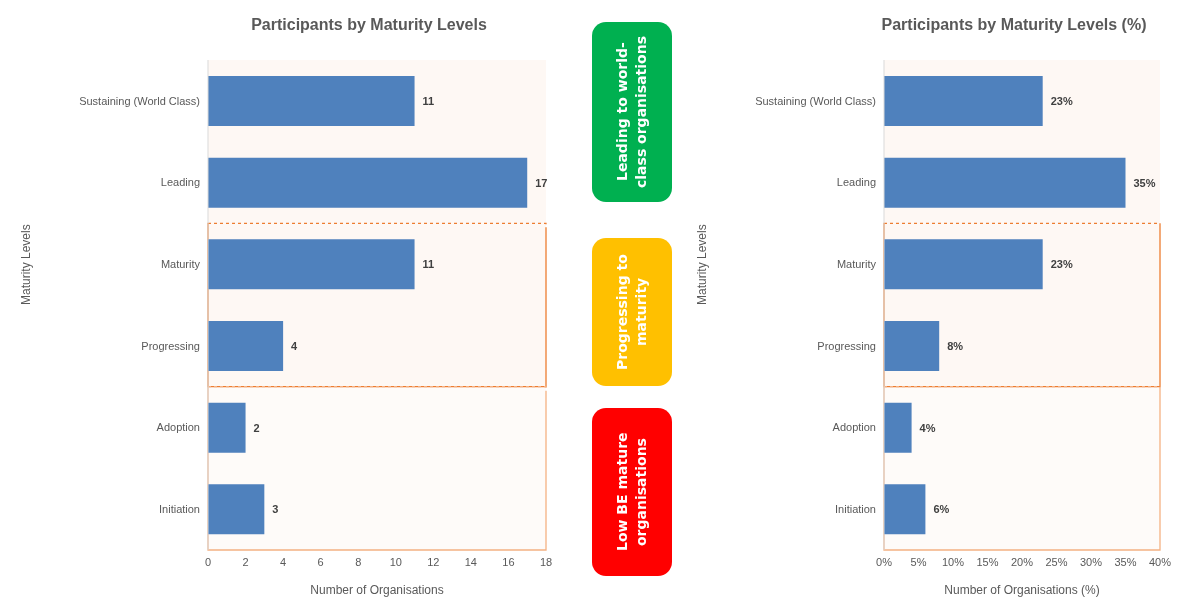  Describe the element at coordinates (1014, 25) in the screenshot. I see `chart-title: Participants by Maturity Levels (%)` at that location.